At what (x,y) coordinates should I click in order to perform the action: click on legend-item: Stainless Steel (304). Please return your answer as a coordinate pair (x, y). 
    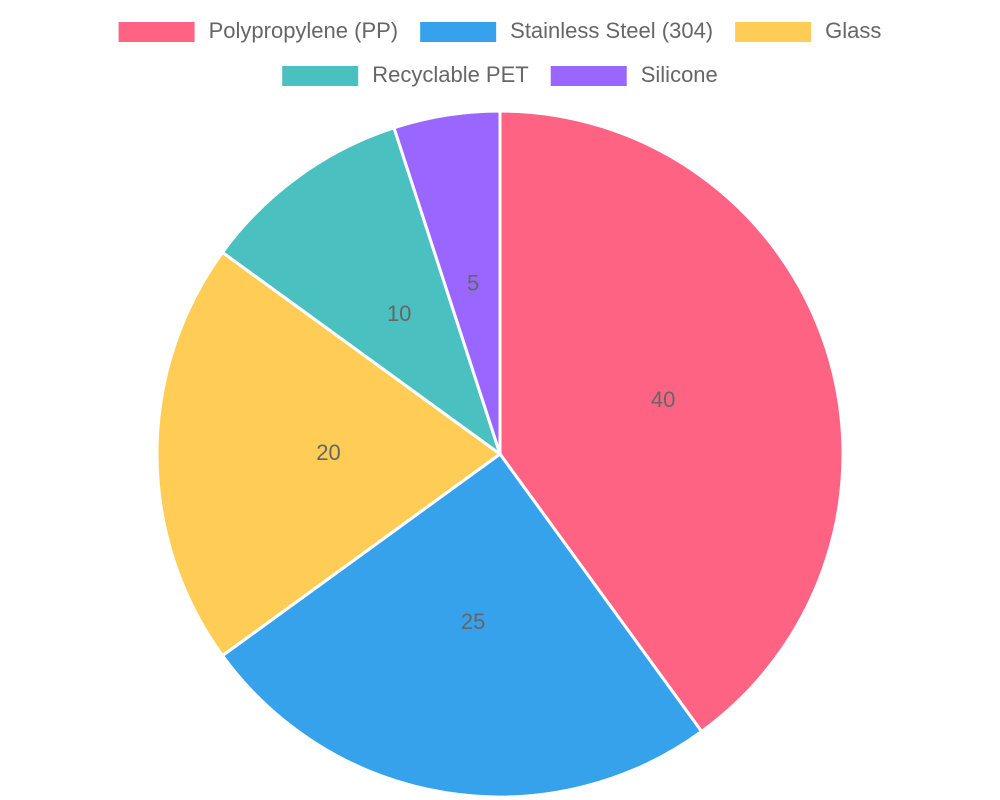
    Looking at the image, I should click on (566, 30).